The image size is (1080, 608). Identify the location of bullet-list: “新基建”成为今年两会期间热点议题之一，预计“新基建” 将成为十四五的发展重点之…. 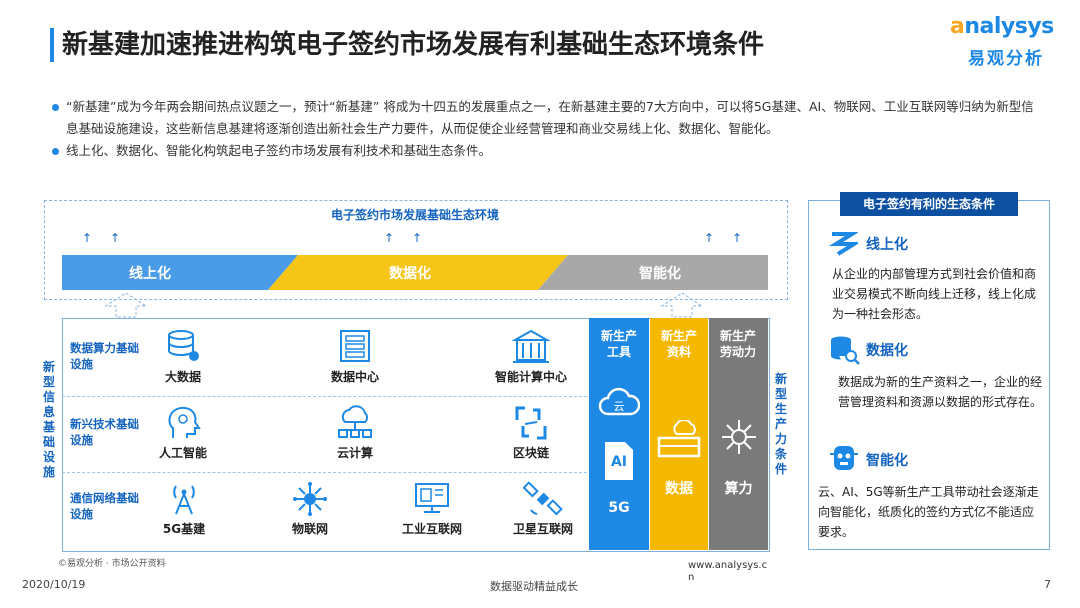
(545, 129).